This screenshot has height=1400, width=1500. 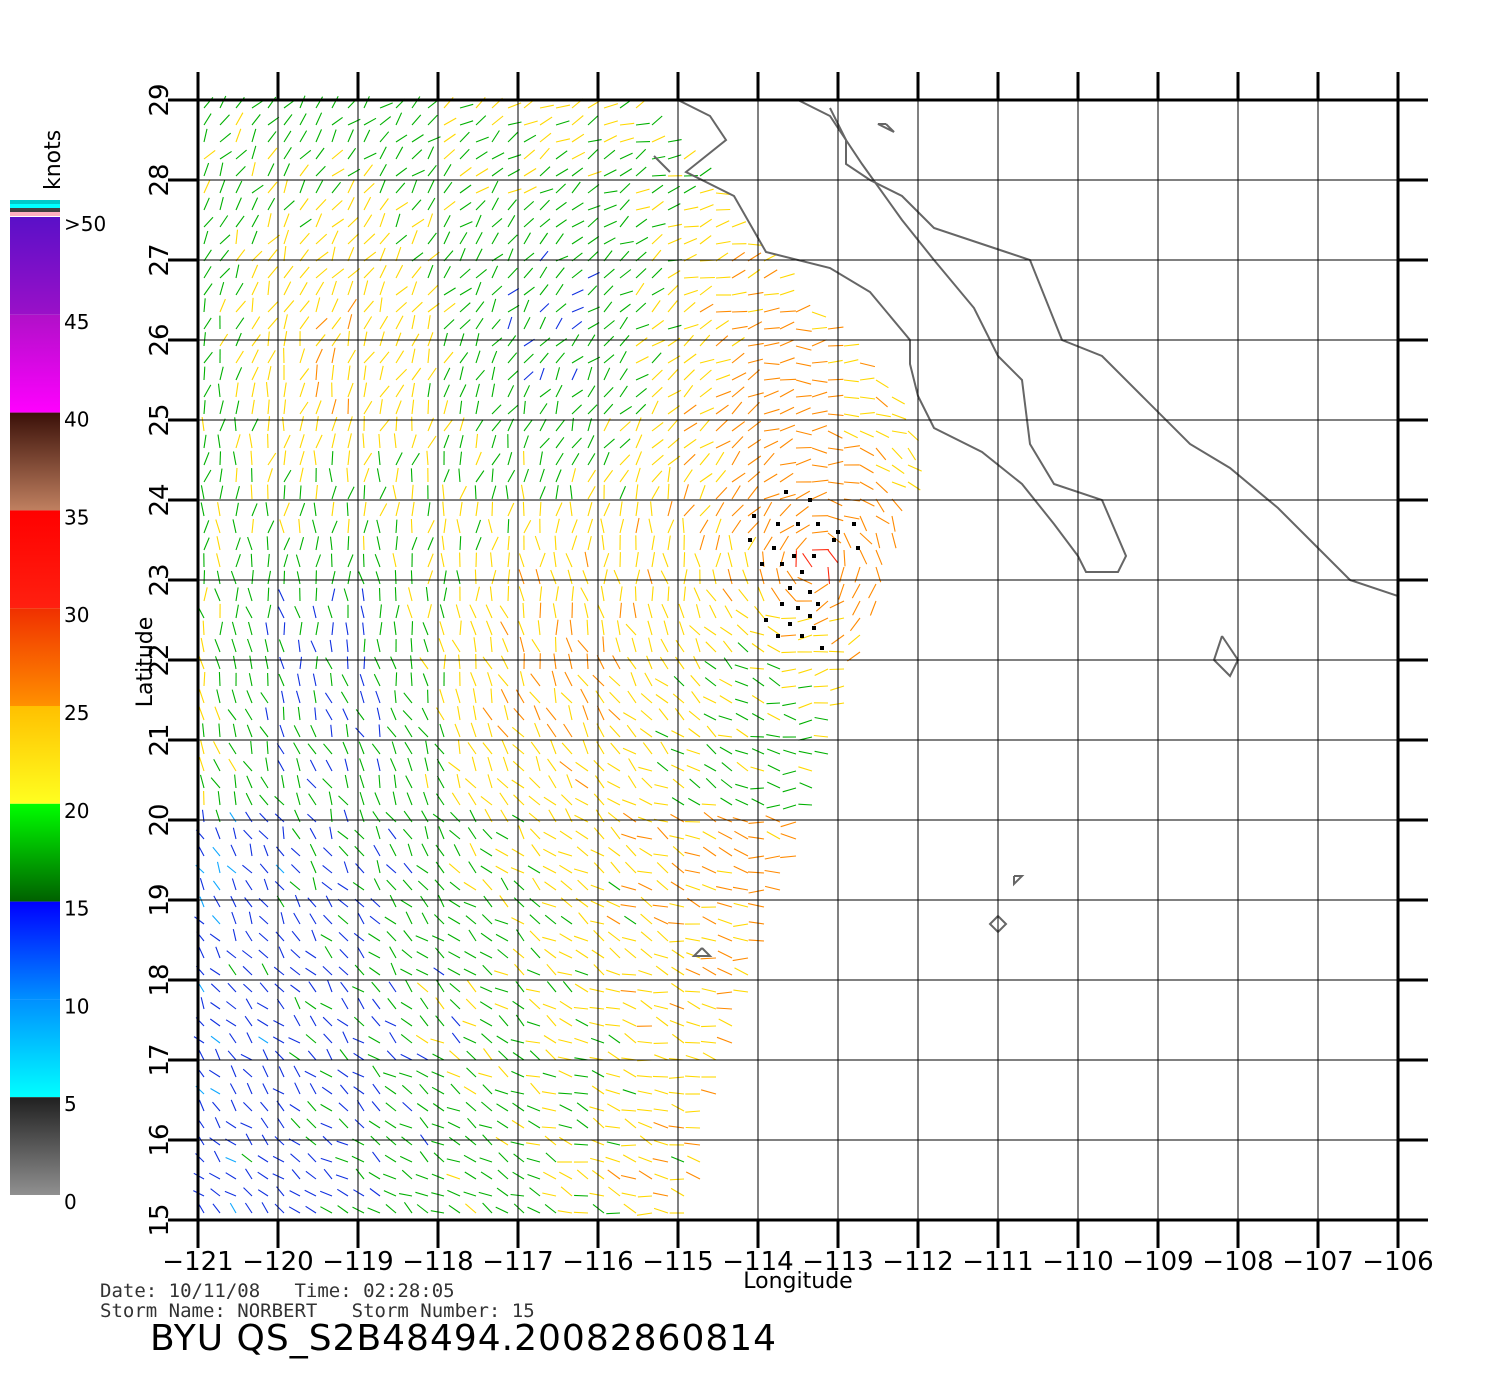 What do you see at coordinates (1019, 881) in the screenshot?
I see `coastline-segment` at bounding box center [1019, 881].